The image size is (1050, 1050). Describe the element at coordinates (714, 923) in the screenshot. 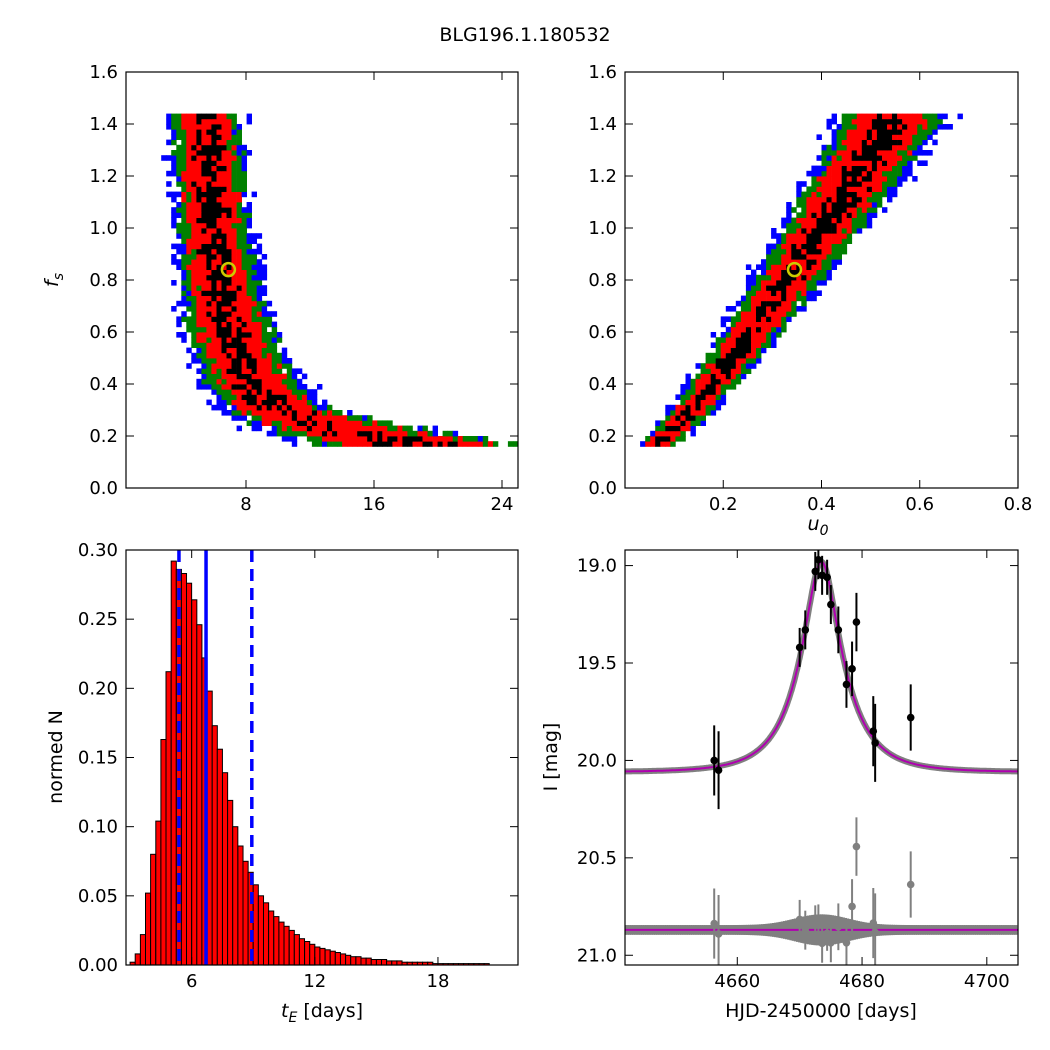

I see `residual-point` at that location.